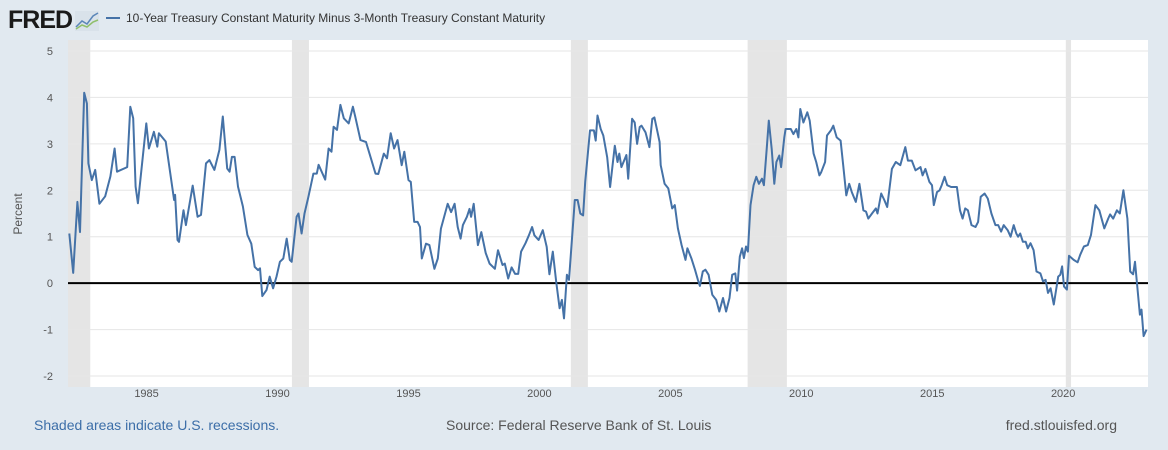  What do you see at coordinates (50, 191) in the screenshot?
I see `y-tick-label: 2` at bounding box center [50, 191].